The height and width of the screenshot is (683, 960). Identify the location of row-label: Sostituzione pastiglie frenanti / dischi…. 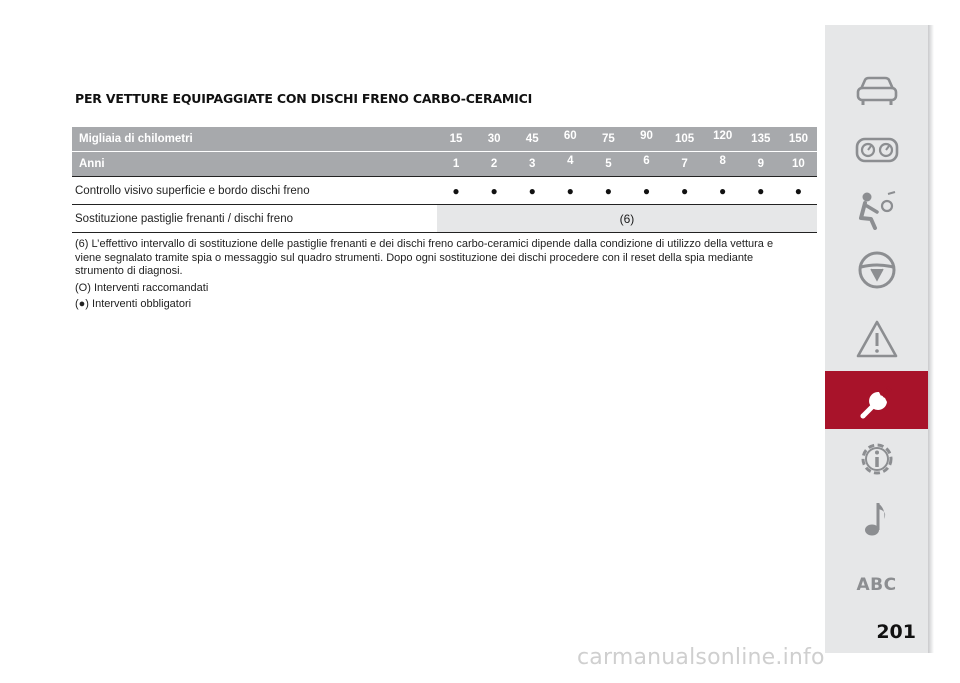
(254, 218).